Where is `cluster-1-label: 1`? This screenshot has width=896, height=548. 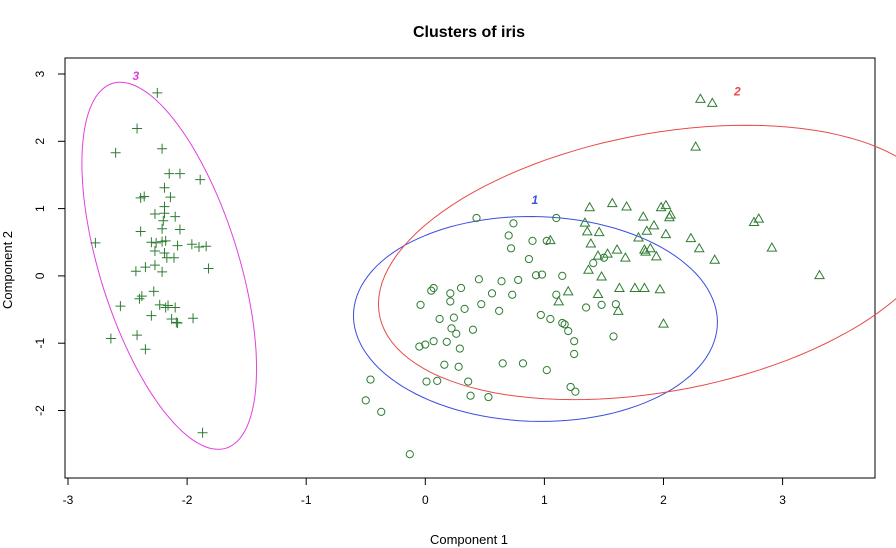 cluster-1-label: 1 is located at coordinates (535, 200).